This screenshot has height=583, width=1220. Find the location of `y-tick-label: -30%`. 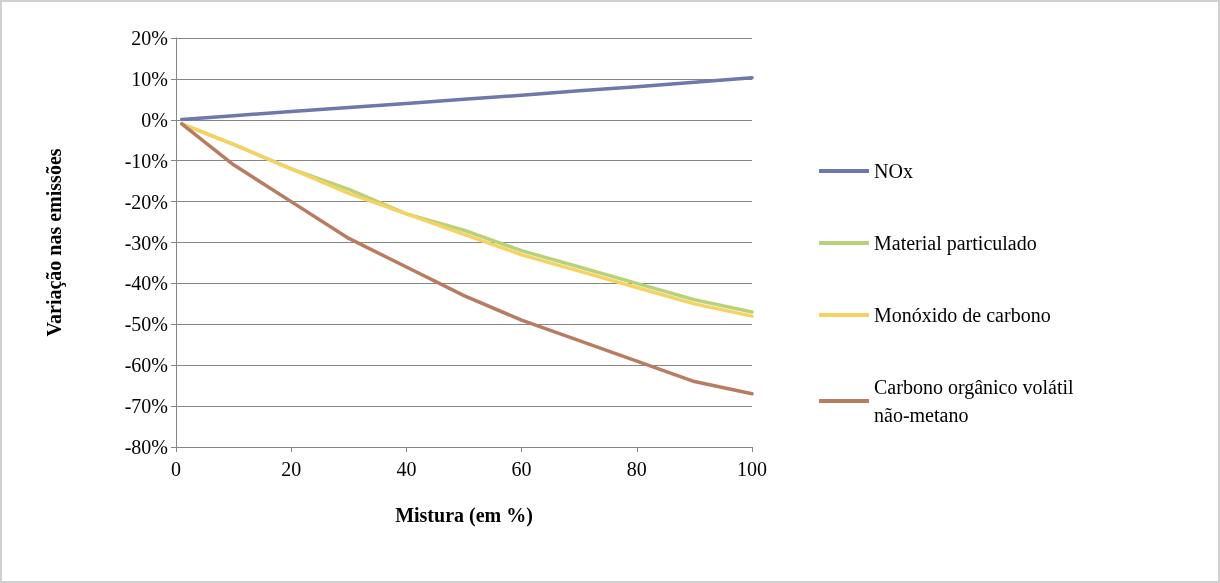

y-tick-label: -30% is located at coordinates (146, 242).